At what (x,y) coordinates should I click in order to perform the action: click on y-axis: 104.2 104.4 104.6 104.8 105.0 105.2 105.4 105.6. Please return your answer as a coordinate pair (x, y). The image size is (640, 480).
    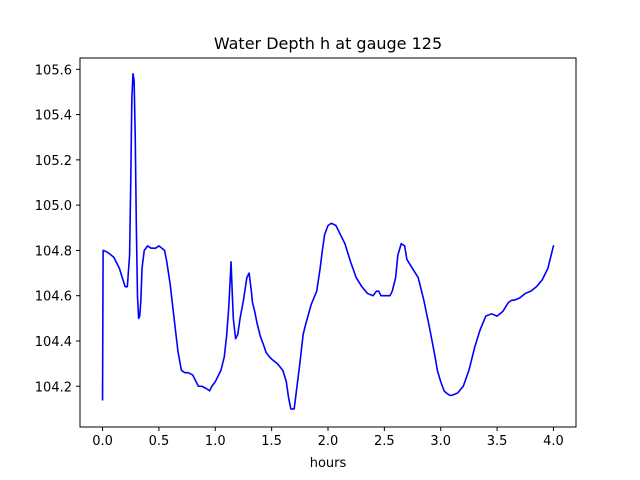
    Looking at the image, I should click on (57, 229).